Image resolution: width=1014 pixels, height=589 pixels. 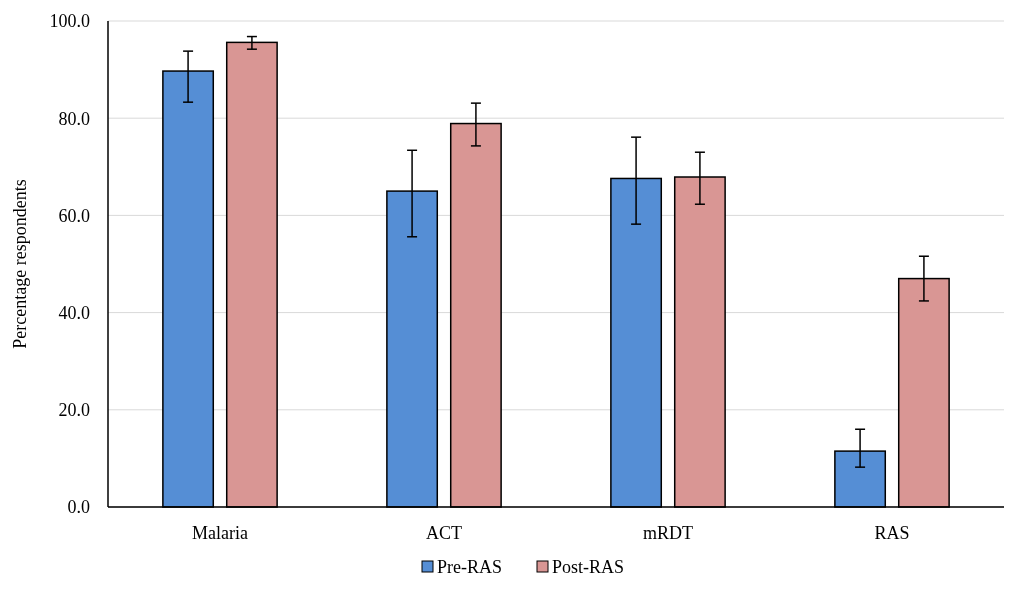 I want to click on y-axis-title: Percentage respondents, so click(x=20, y=264).